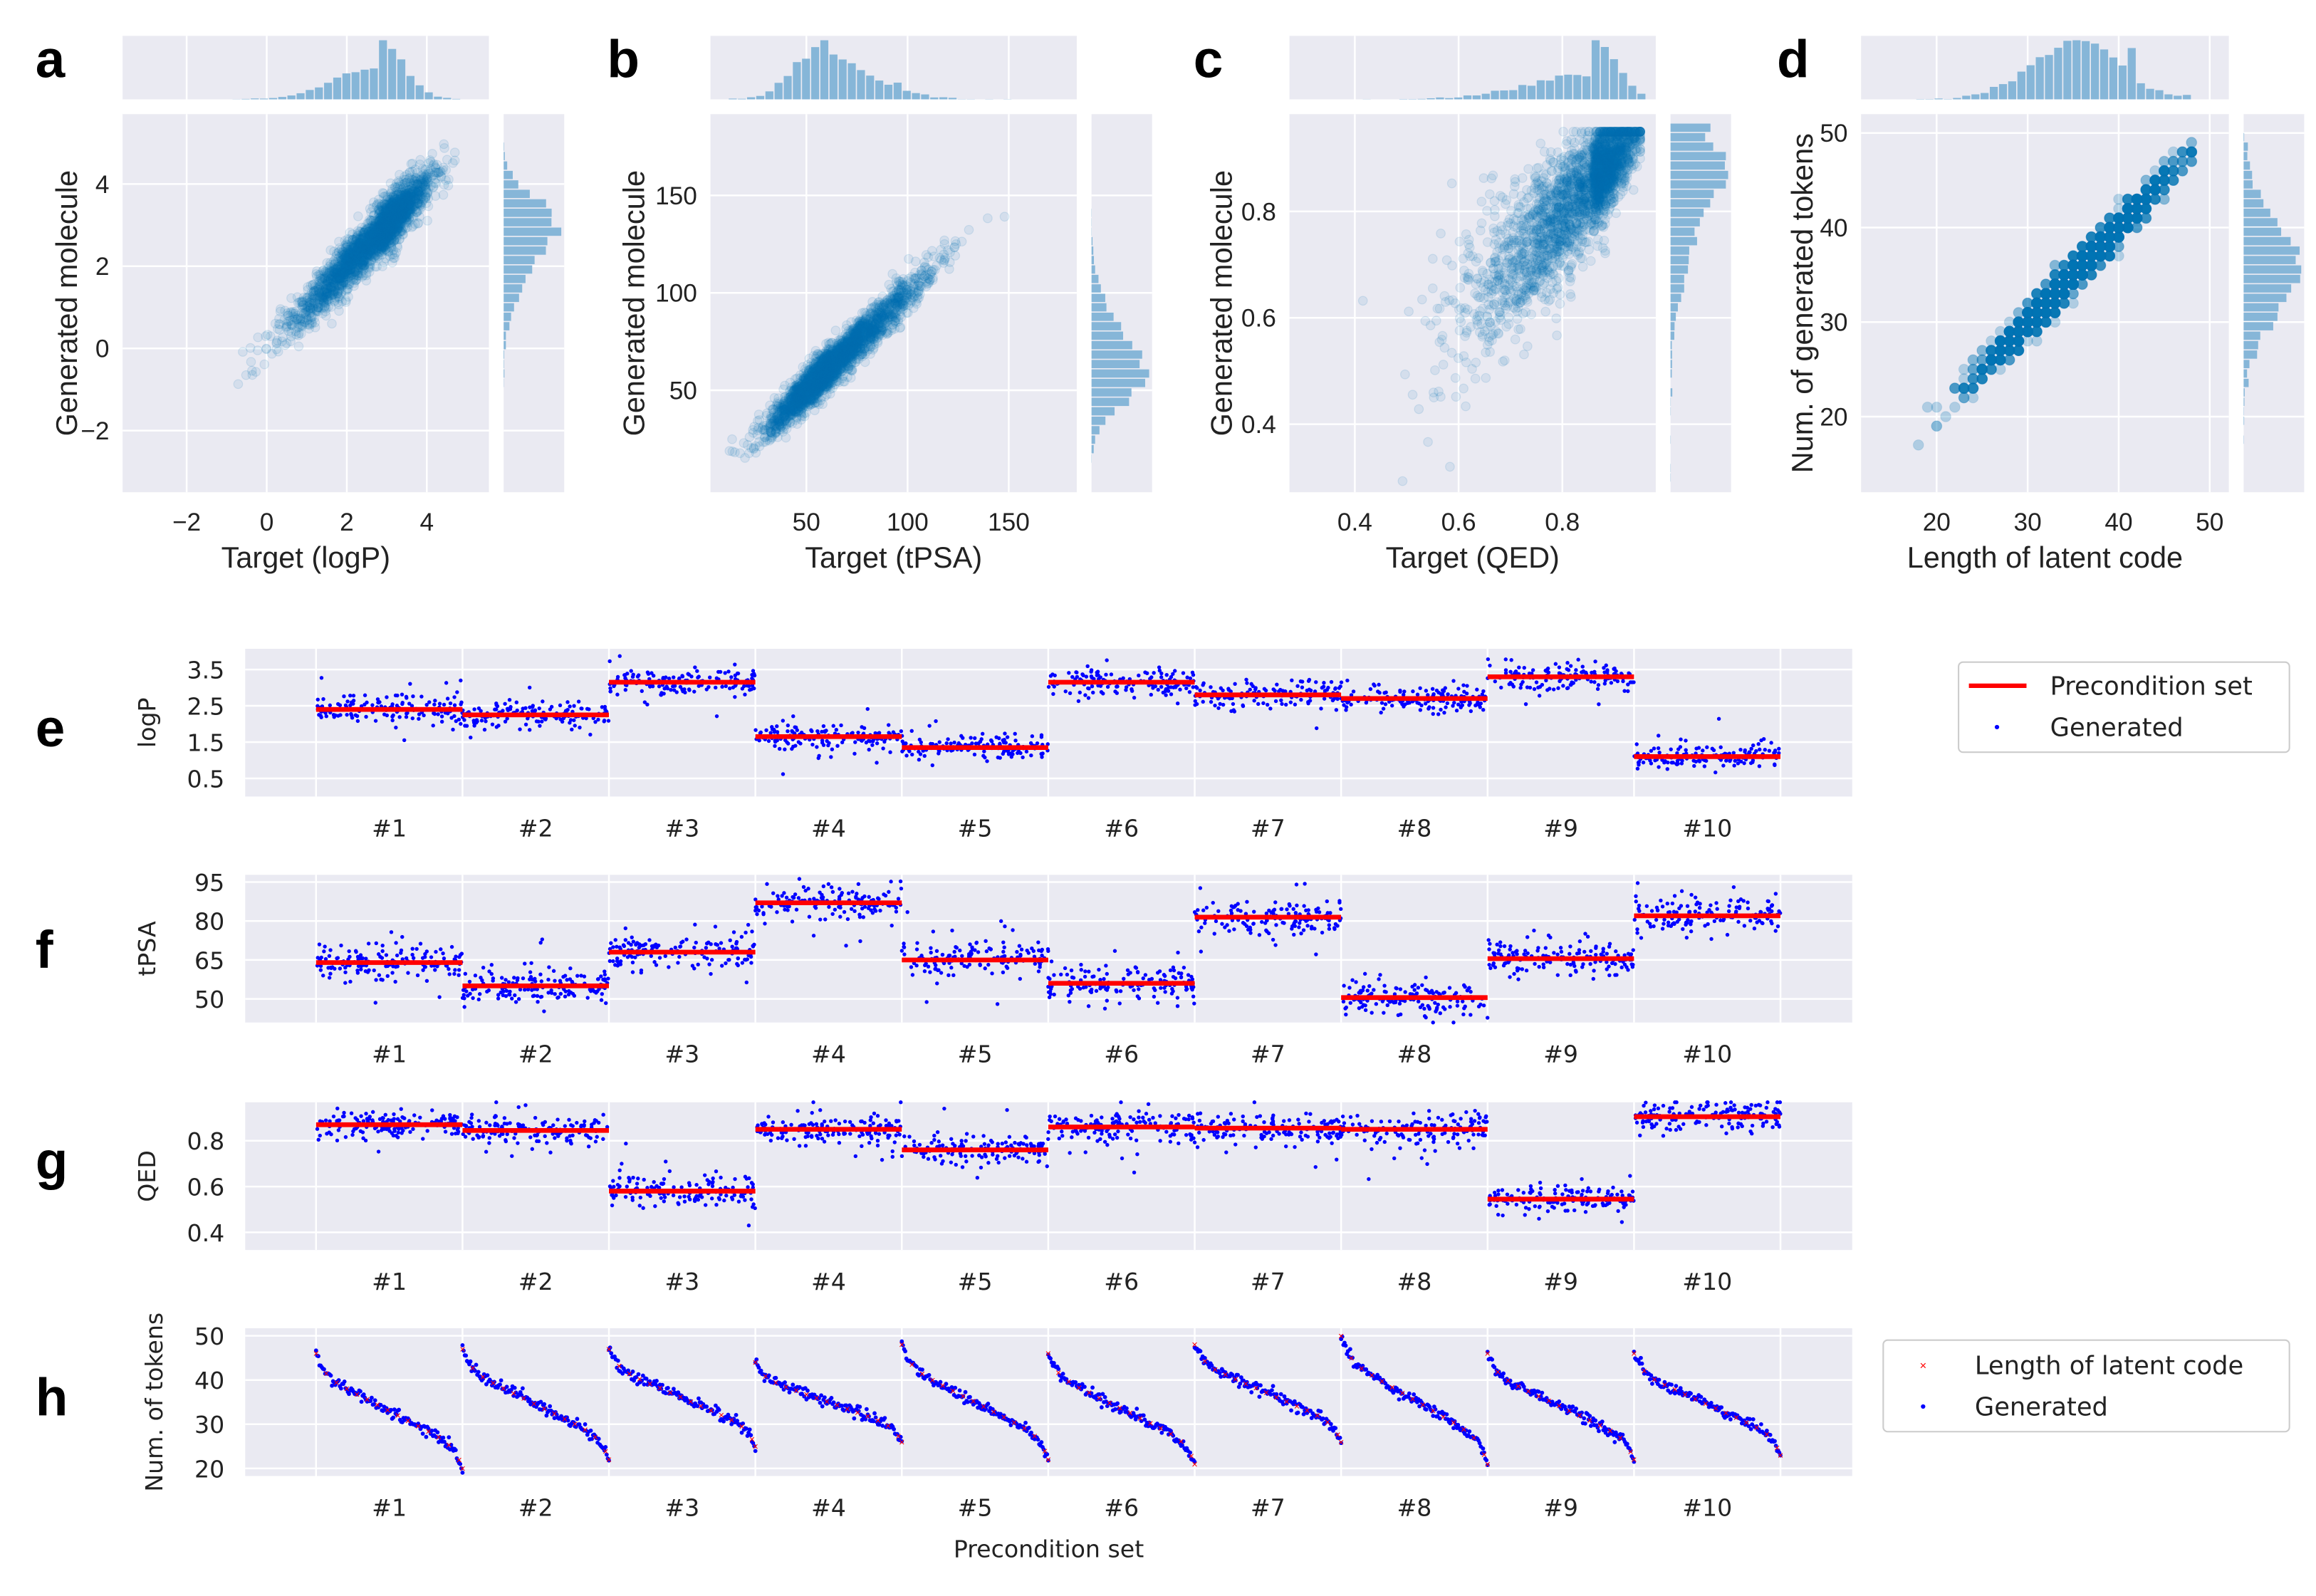 The width and height of the screenshot is (2316, 1596). Describe the element at coordinates (67, 303) in the screenshot. I see `y-axis-label: Generated molecule` at that location.